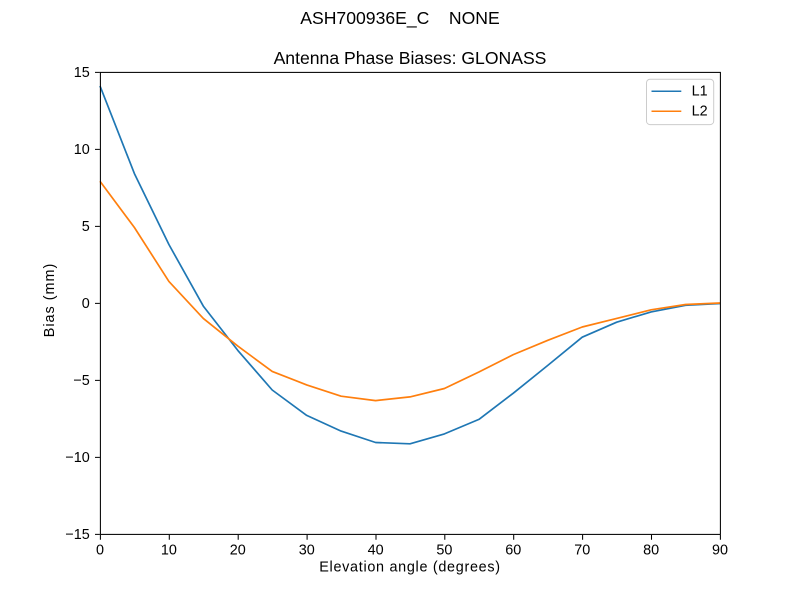 Image resolution: width=800 pixels, height=600 pixels. Describe the element at coordinates (86, 227) in the screenshot. I see `svg-text: 5` at that location.